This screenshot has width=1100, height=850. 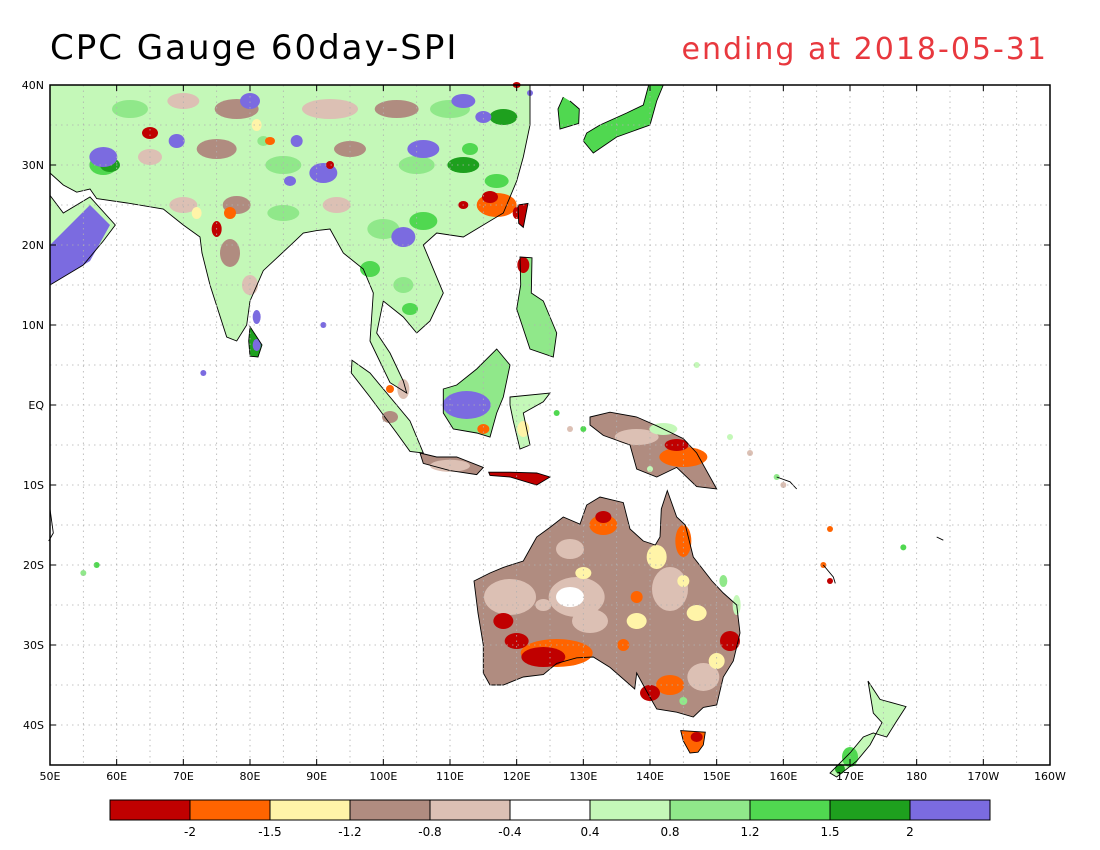 What do you see at coordinates (390, 389) in the screenshot?
I see `sumatra-dry-area` at bounding box center [390, 389].